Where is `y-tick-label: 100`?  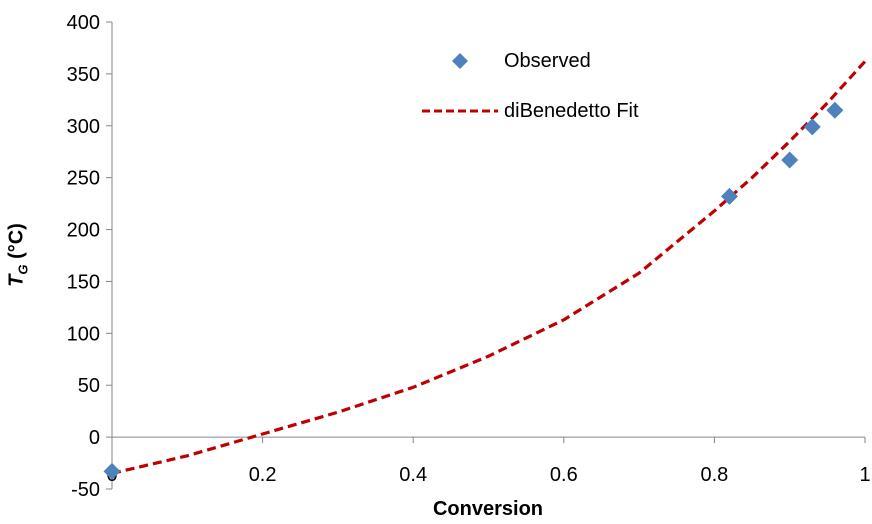 y-tick-label: 100 is located at coordinates (83, 334).